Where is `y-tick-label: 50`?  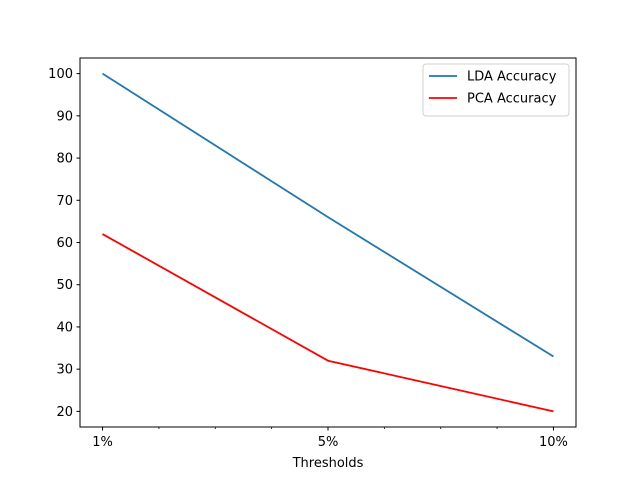 y-tick-label: 50 is located at coordinates (64, 285).